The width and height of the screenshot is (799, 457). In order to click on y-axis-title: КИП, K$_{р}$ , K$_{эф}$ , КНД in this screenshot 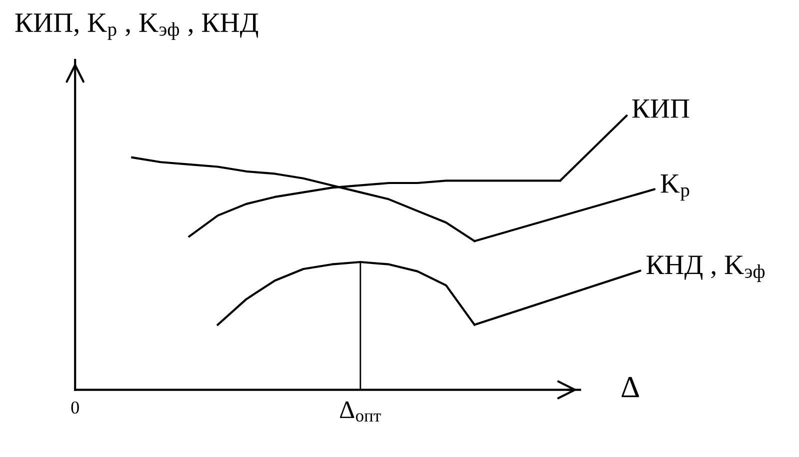, I will do `click(136, 27)`.